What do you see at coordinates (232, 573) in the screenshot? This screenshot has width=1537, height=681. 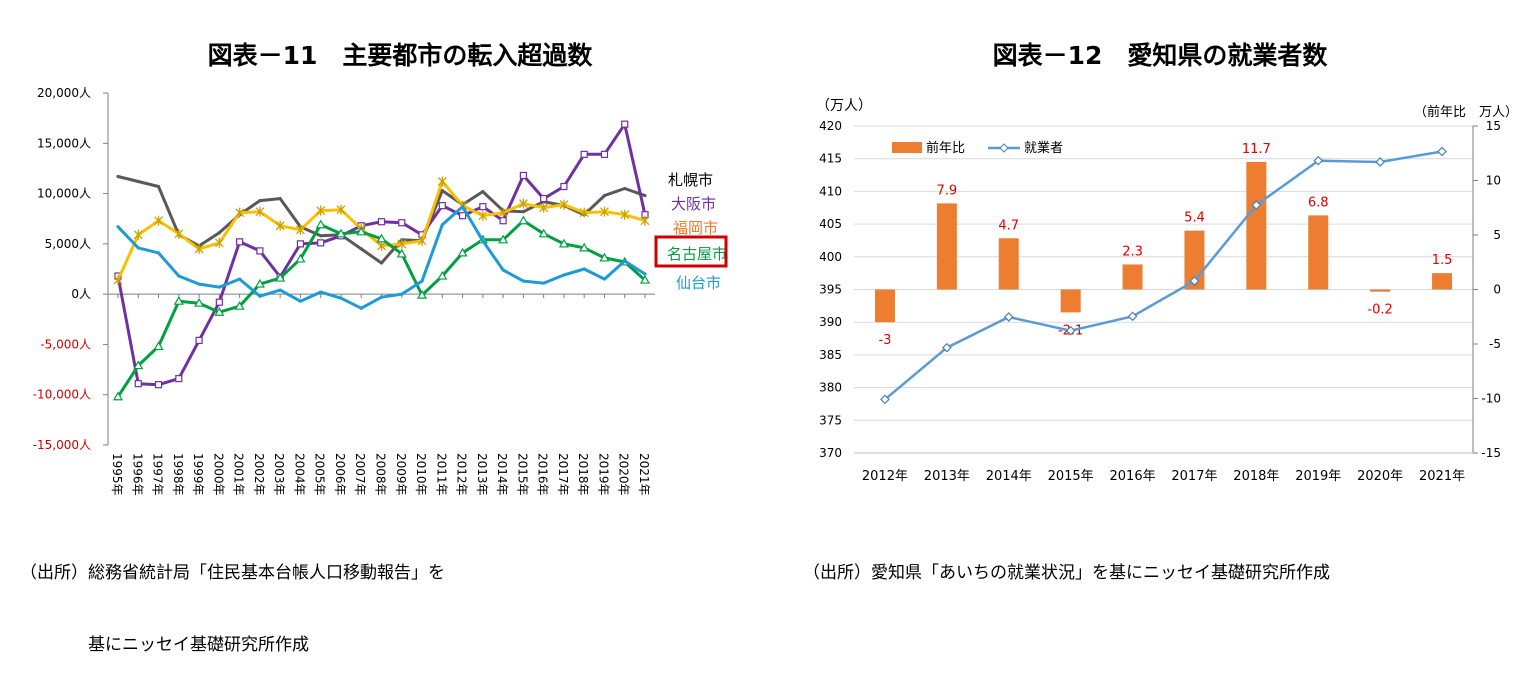 I see `chart1-source-line: （出所）総務省統計局「住民基本台帳人口移動報告」を` at bounding box center [232, 573].